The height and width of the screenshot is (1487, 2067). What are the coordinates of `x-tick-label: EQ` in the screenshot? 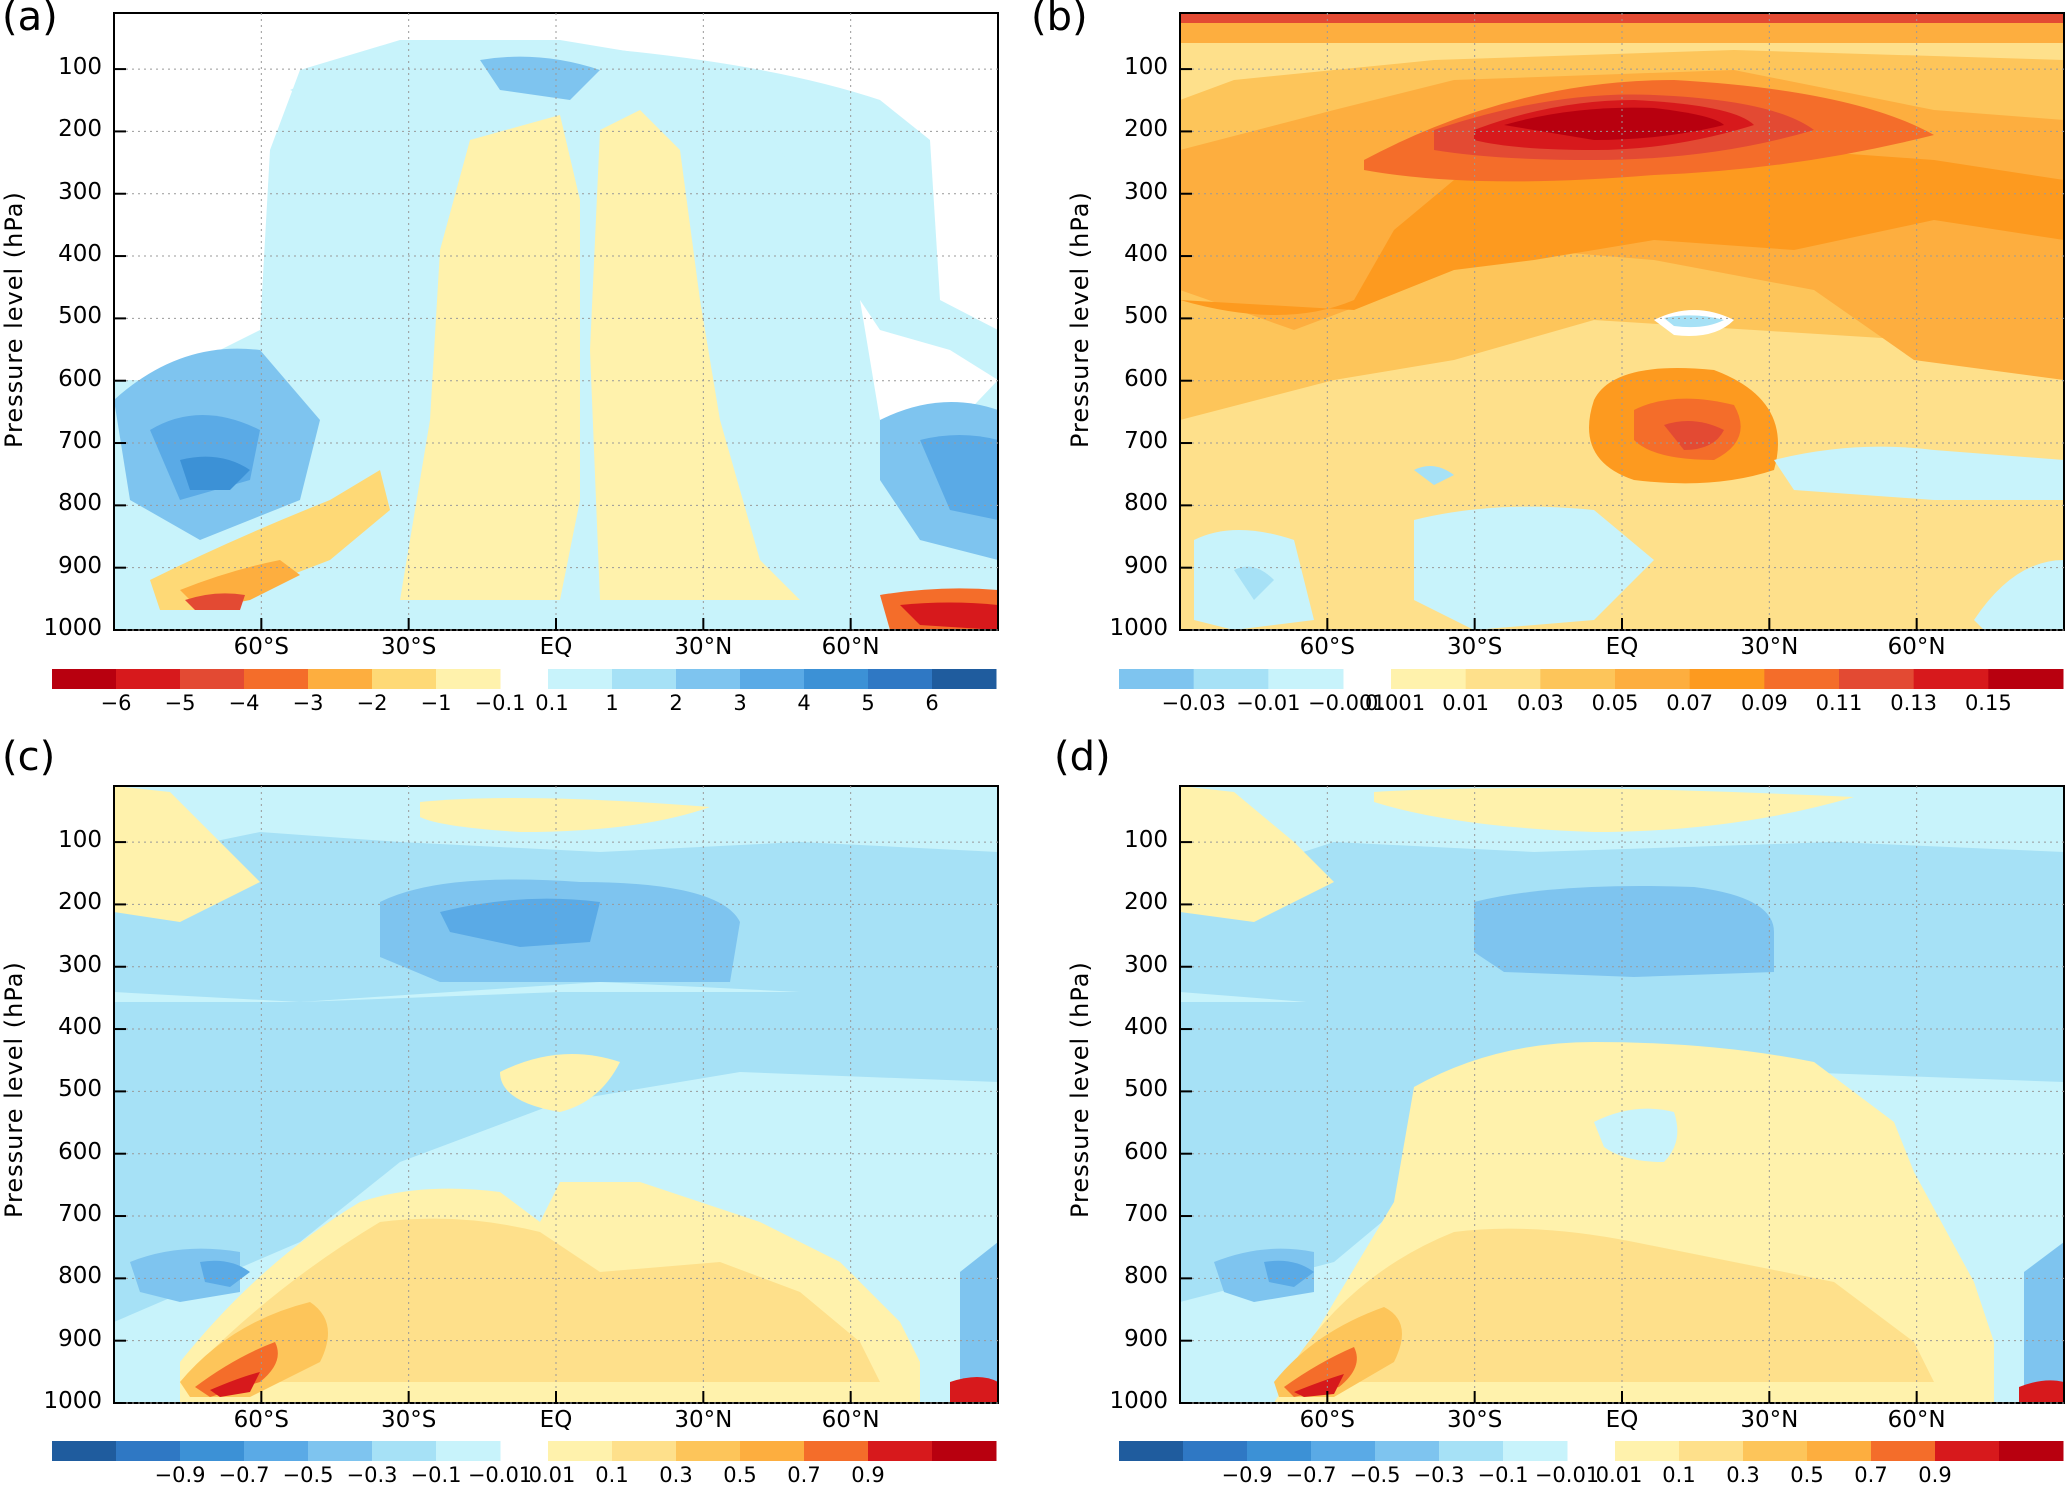 It's located at (1622, 1420).